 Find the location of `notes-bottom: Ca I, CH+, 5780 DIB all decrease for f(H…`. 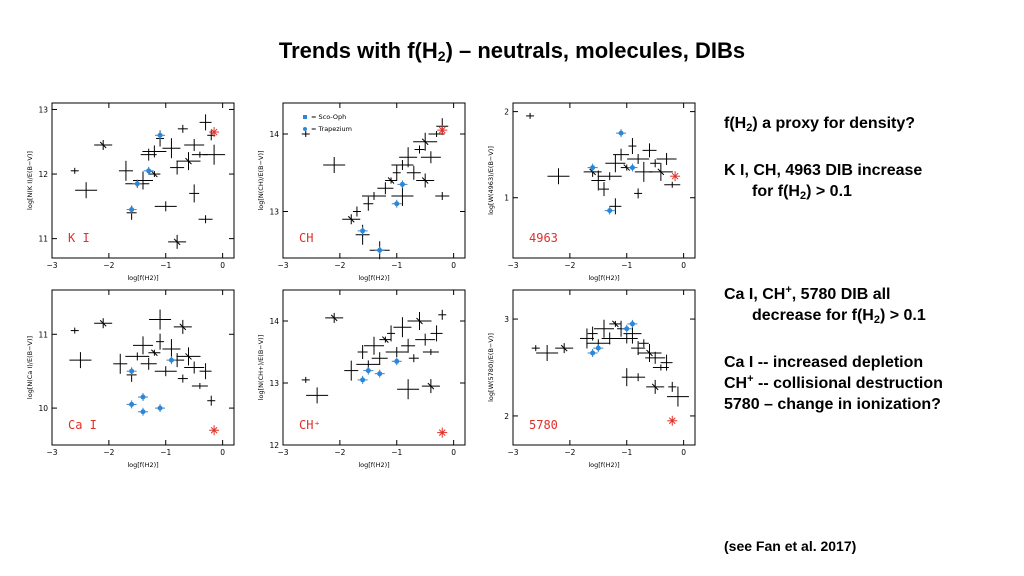

notes-bottom: Ca I, CH+, 5780 DIB all decrease for f(H… is located at coordinates (833, 349).